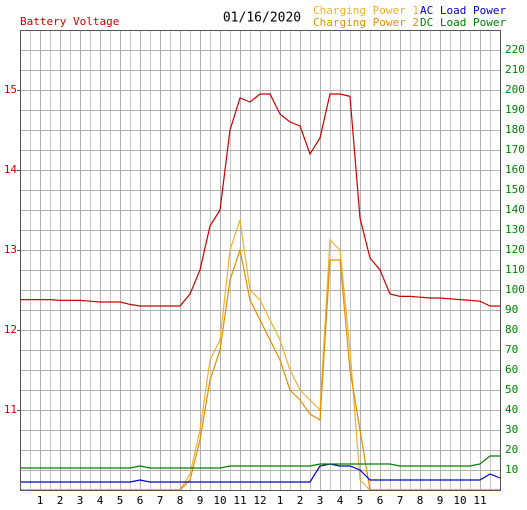 The width and height of the screenshot is (527, 510). I want to click on x-tick-label: 12, so click(259, 500).